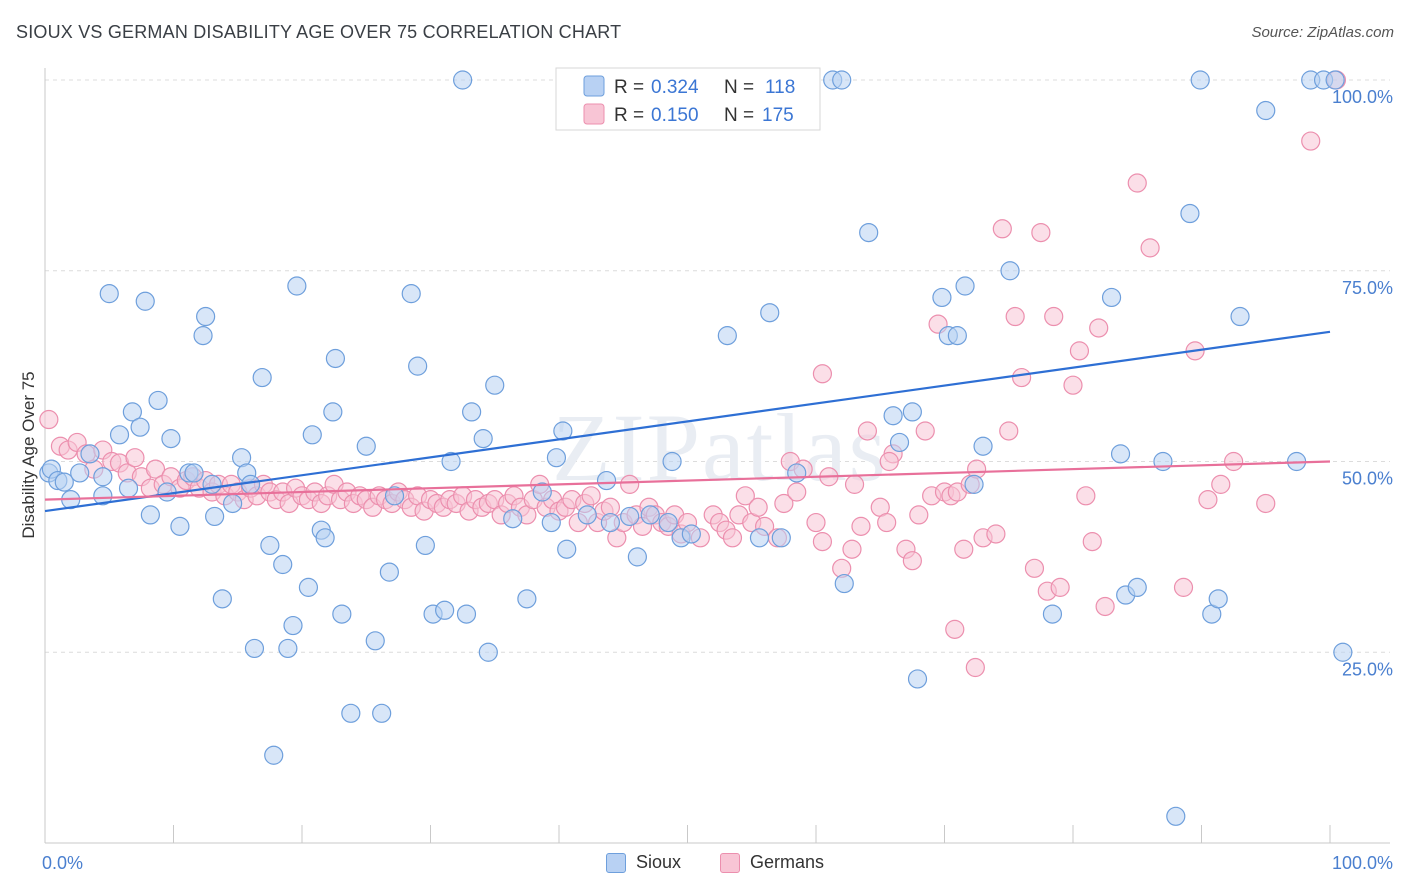  What do you see at coordinates (616, 862) in the screenshot?
I see `sioux-swatch` at bounding box center [616, 862].